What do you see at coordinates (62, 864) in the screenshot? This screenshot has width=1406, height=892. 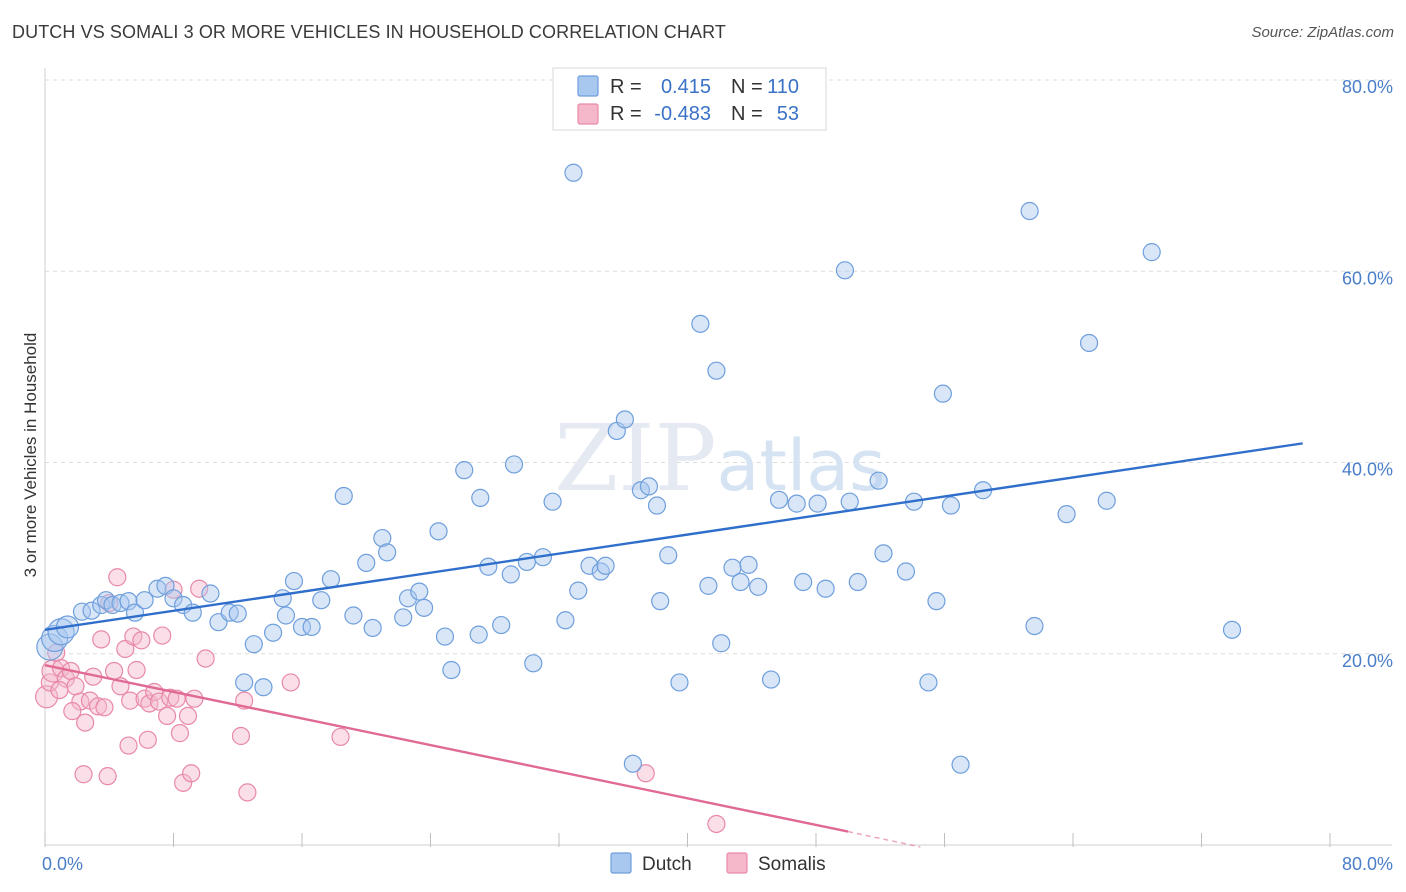 I see `x-tick-label-0: 0.0%` at bounding box center [62, 864].